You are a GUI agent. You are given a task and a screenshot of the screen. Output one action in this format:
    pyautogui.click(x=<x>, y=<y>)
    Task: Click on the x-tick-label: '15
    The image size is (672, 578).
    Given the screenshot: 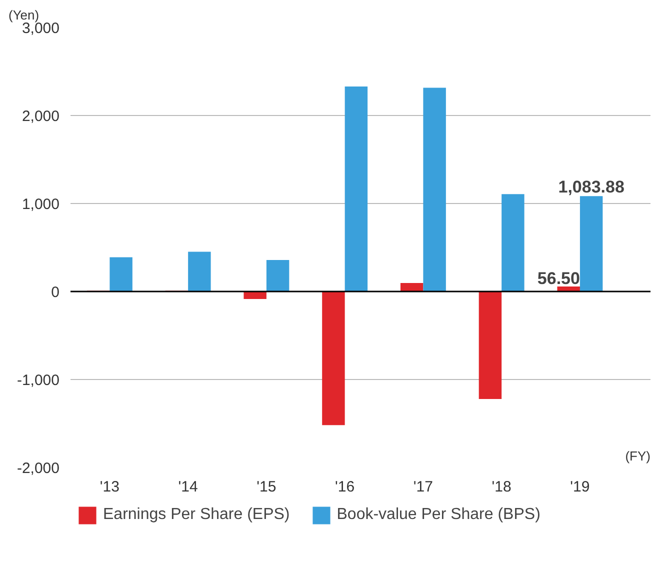 What is the action you would take?
    pyautogui.click(x=266, y=487)
    